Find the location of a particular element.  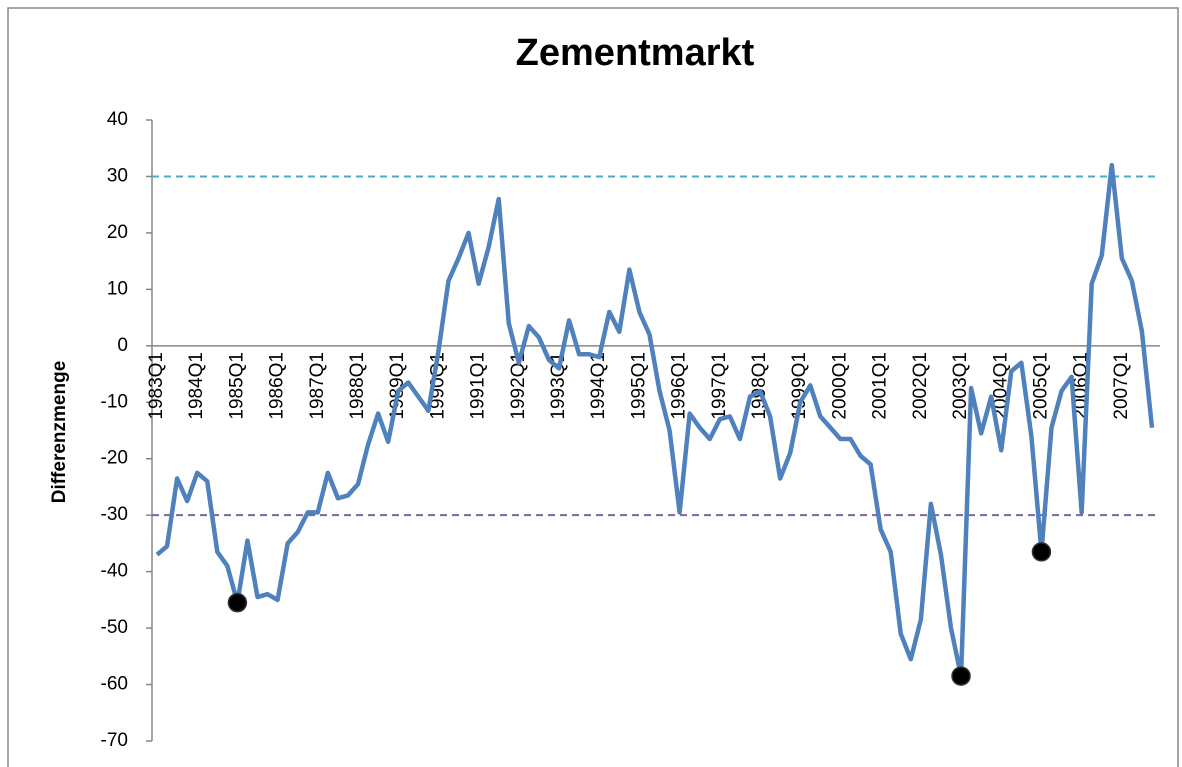

x-tick-label: 1999Q1 is located at coordinates (799, 386).